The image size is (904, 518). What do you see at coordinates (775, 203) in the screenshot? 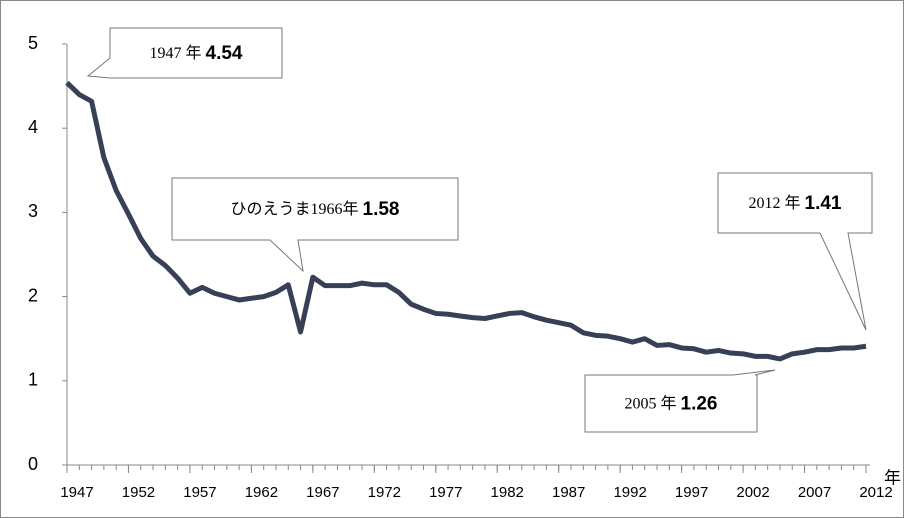
I see `callout-label: 2012 年` at bounding box center [775, 203].